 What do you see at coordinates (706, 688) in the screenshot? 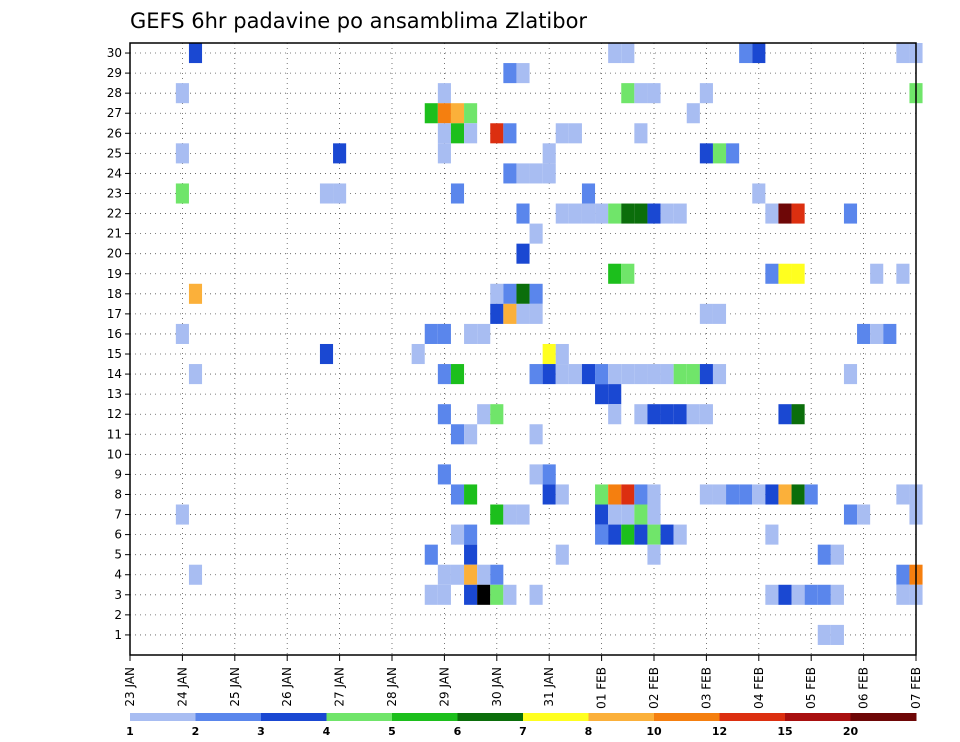
I see `x-tick-label: 03 FEB` at bounding box center [706, 688].